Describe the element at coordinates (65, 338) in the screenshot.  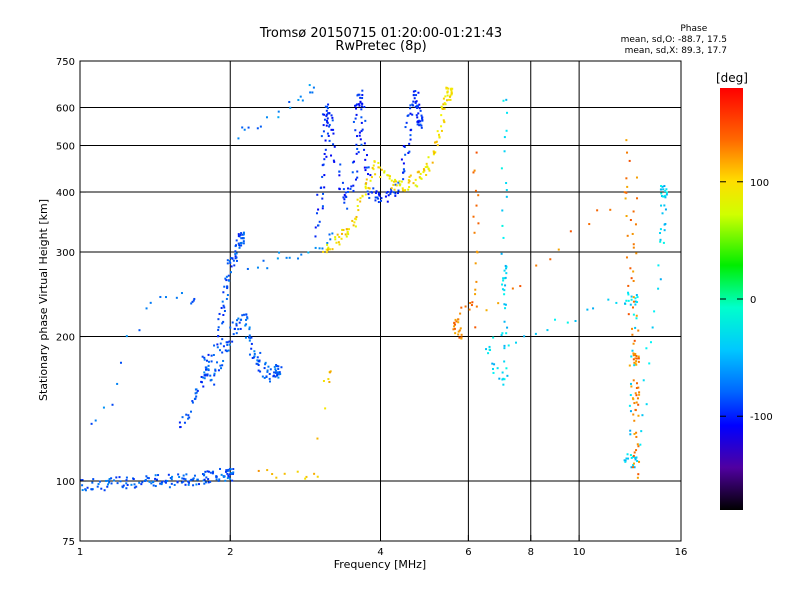
I see `y-tick-label: 200` at that location.